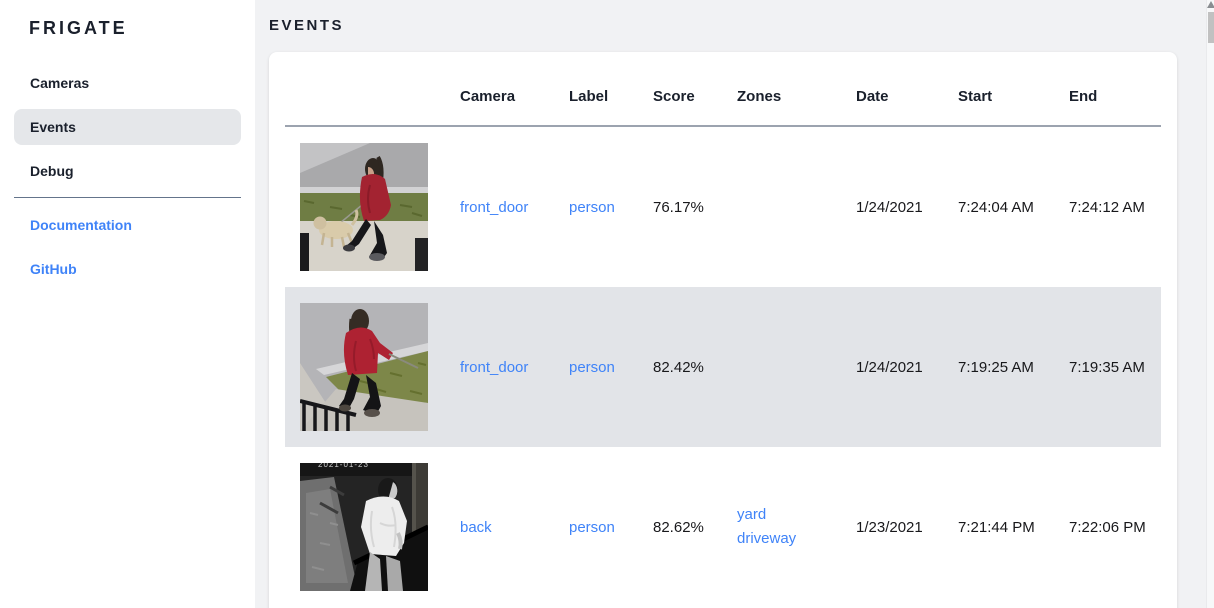 This screenshot has height=608, width=1214. I want to click on sidebar-item-events: Events, so click(127, 127).